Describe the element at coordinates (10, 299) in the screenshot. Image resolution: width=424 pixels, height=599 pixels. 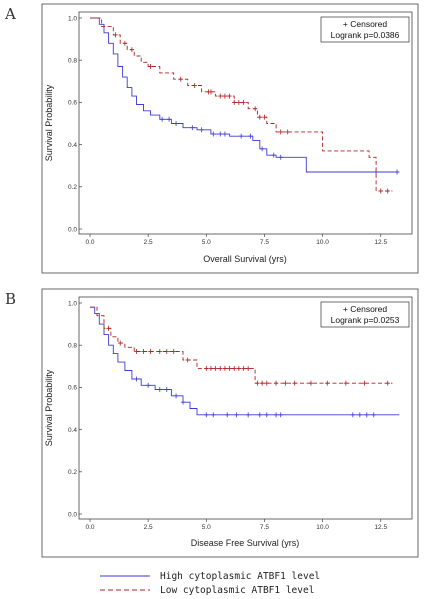
I see `panel-letter: B` at that location.